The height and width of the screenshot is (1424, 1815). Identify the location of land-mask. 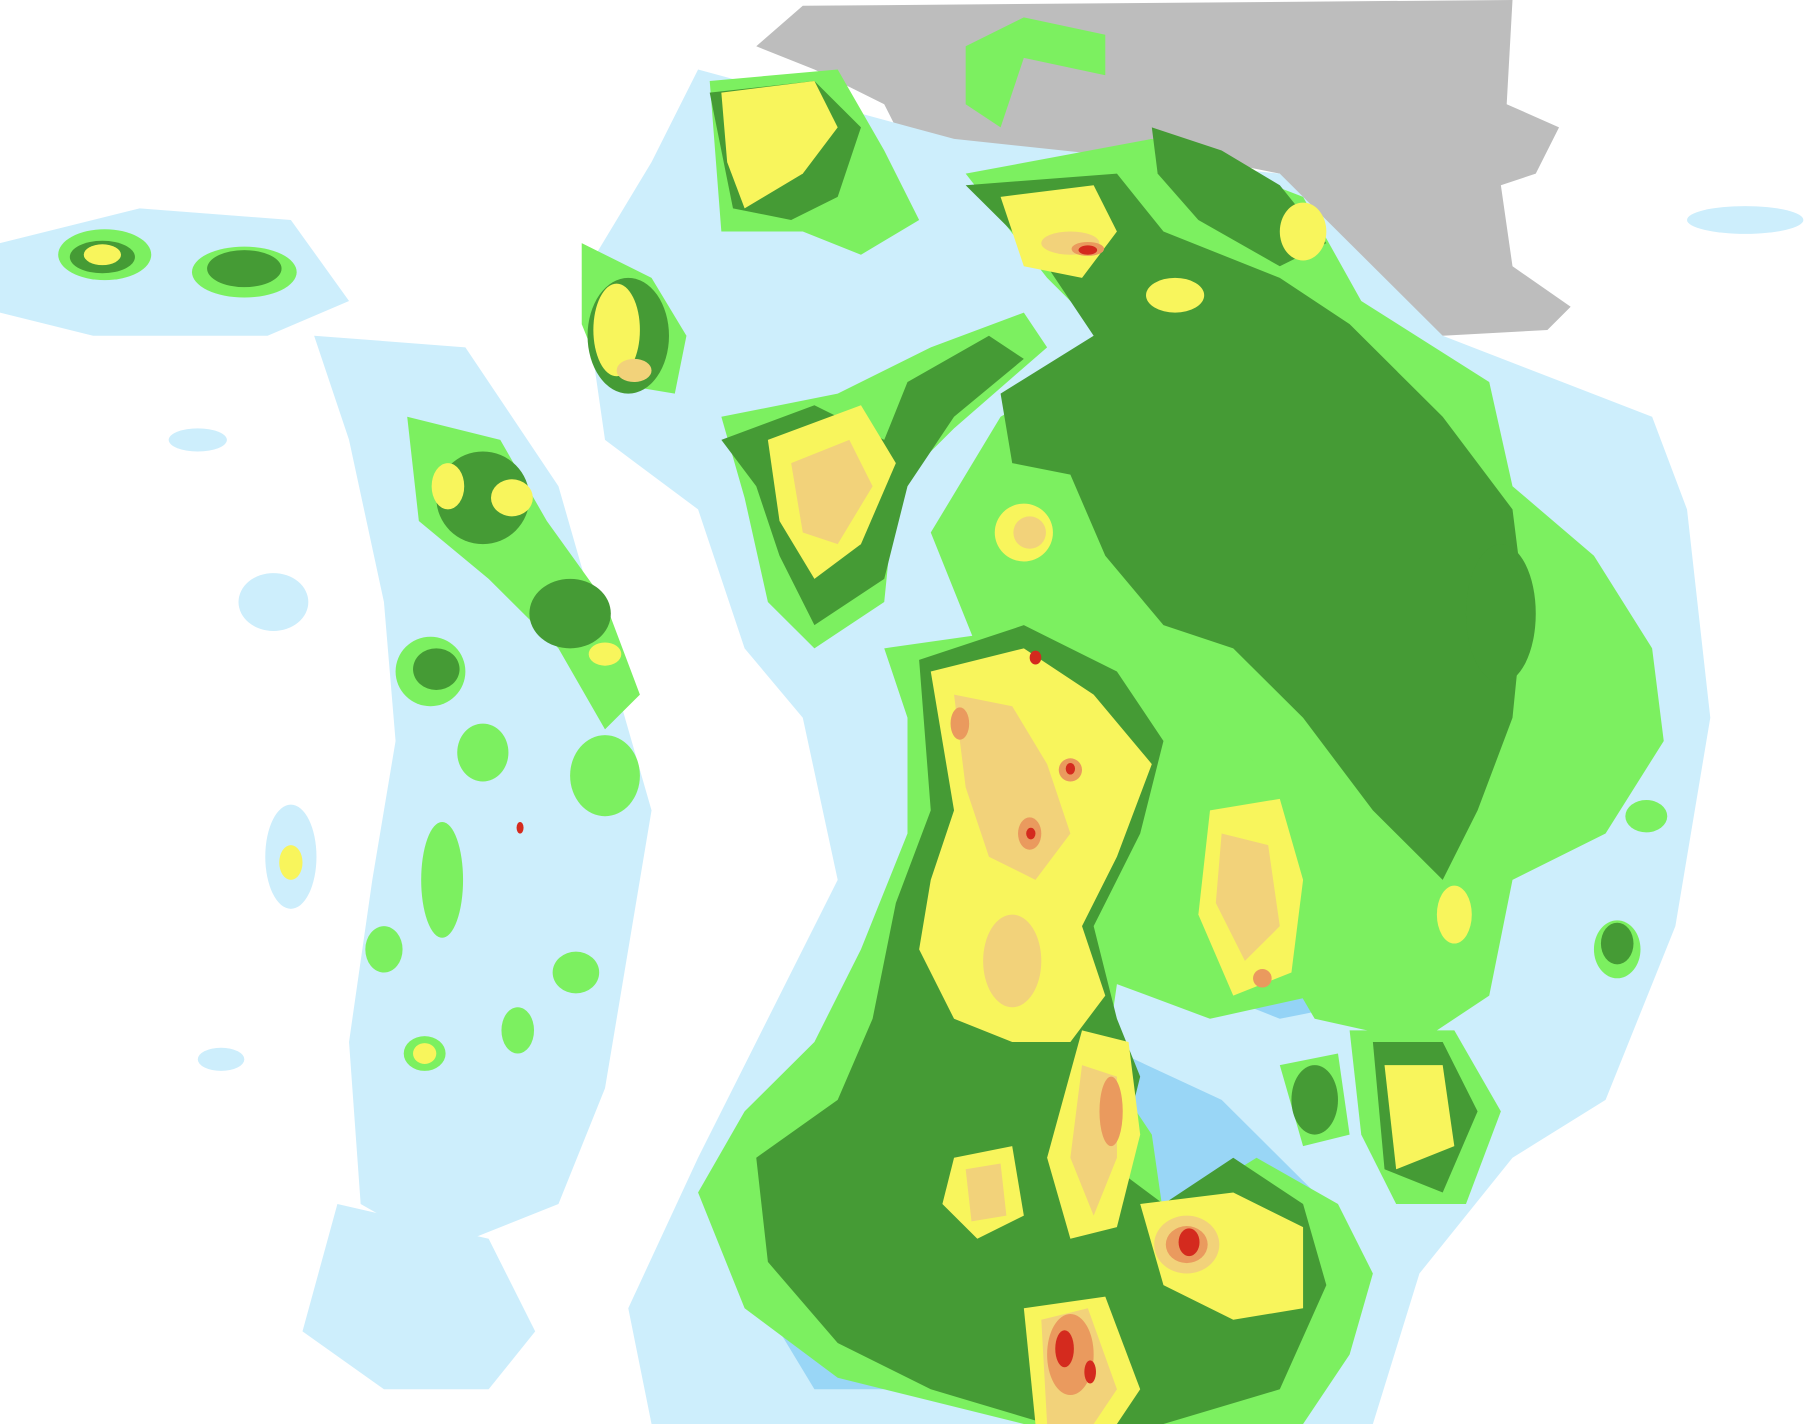
(1163, 168).